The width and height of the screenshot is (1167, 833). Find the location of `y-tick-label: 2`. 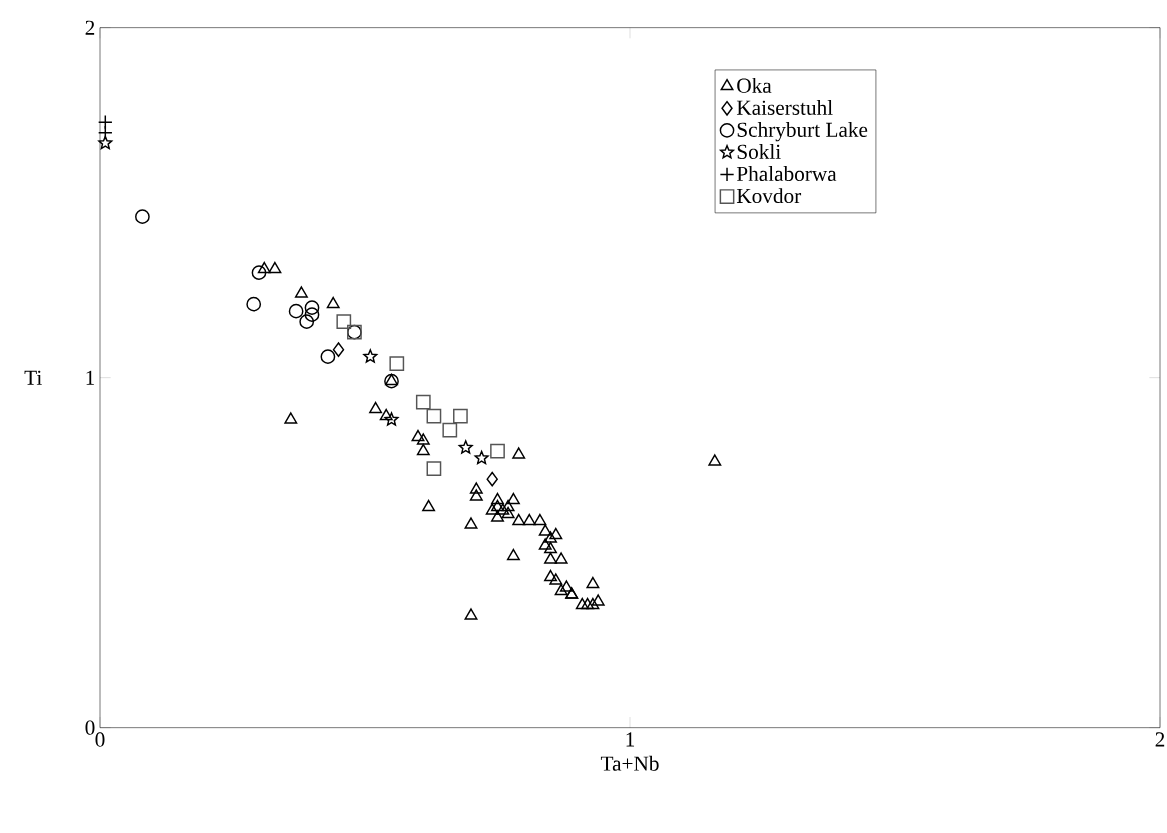

y-tick-label: 2 is located at coordinates (90, 27).